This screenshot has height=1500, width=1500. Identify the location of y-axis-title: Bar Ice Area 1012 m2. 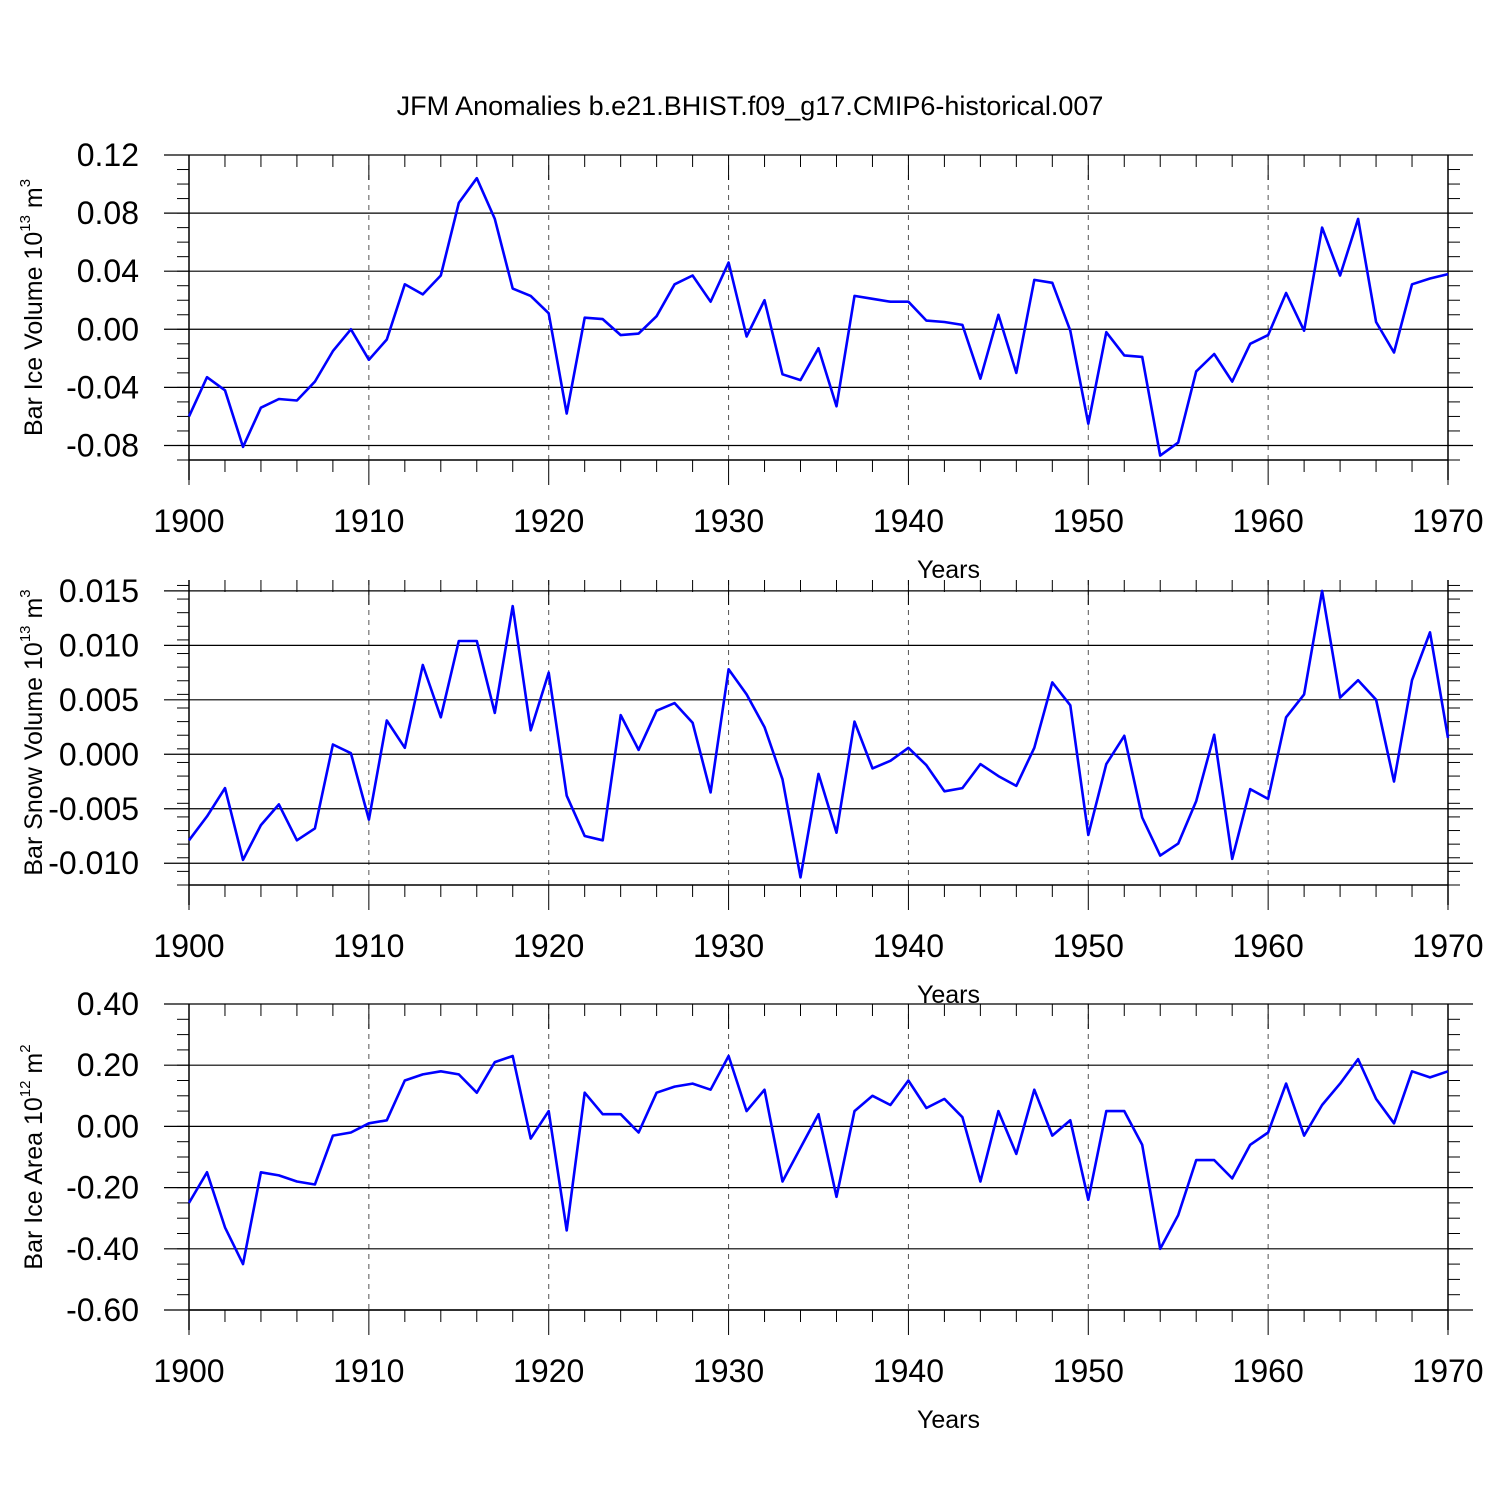
(32, 1156).